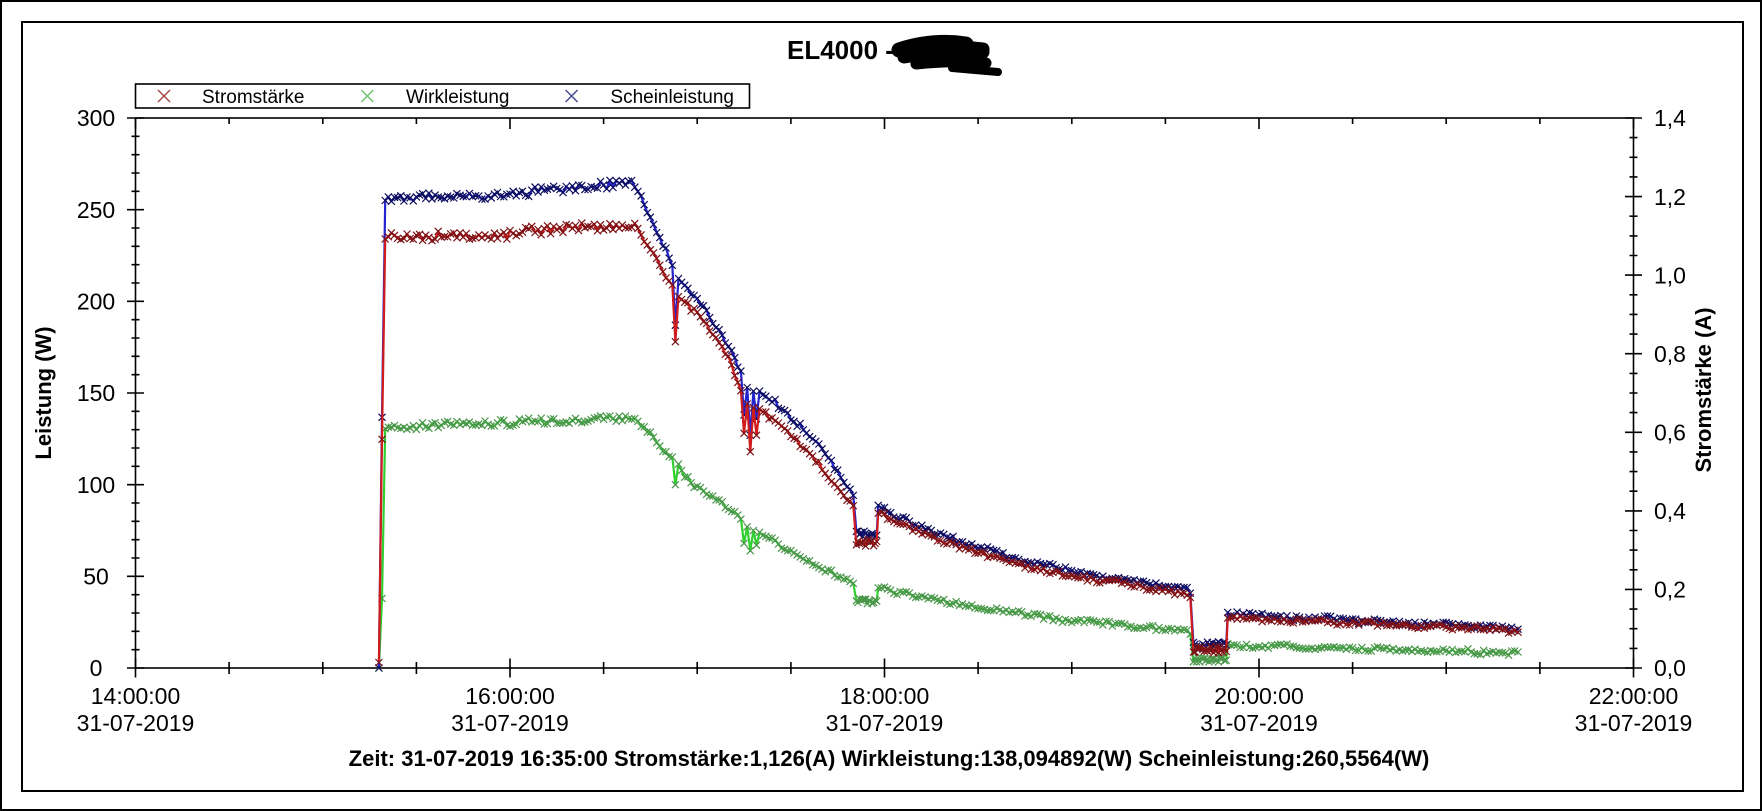 The width and height of the screenshot is (1762, 811). What do you see at coordinates (96, 577) in the screenshot?
I see `svg-text: 50` at bounding box center [96, 577].